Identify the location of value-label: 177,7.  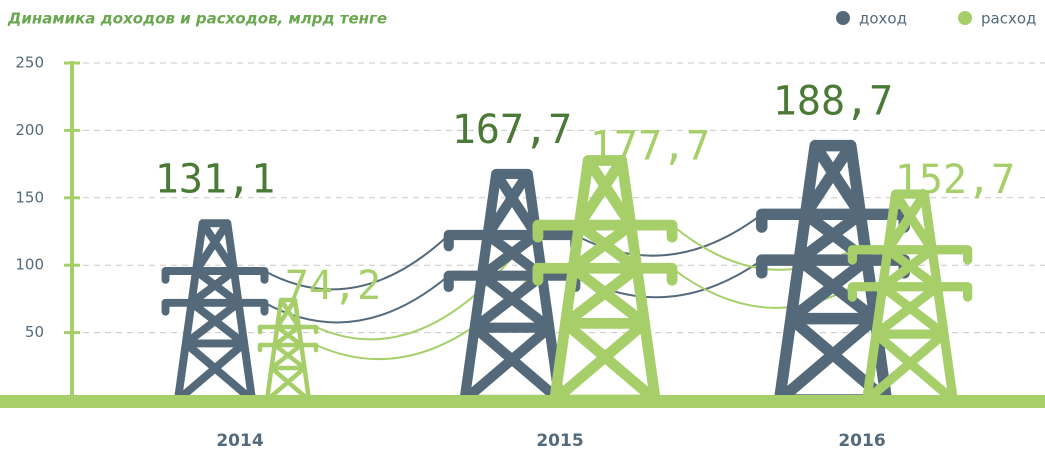
(650, 146).